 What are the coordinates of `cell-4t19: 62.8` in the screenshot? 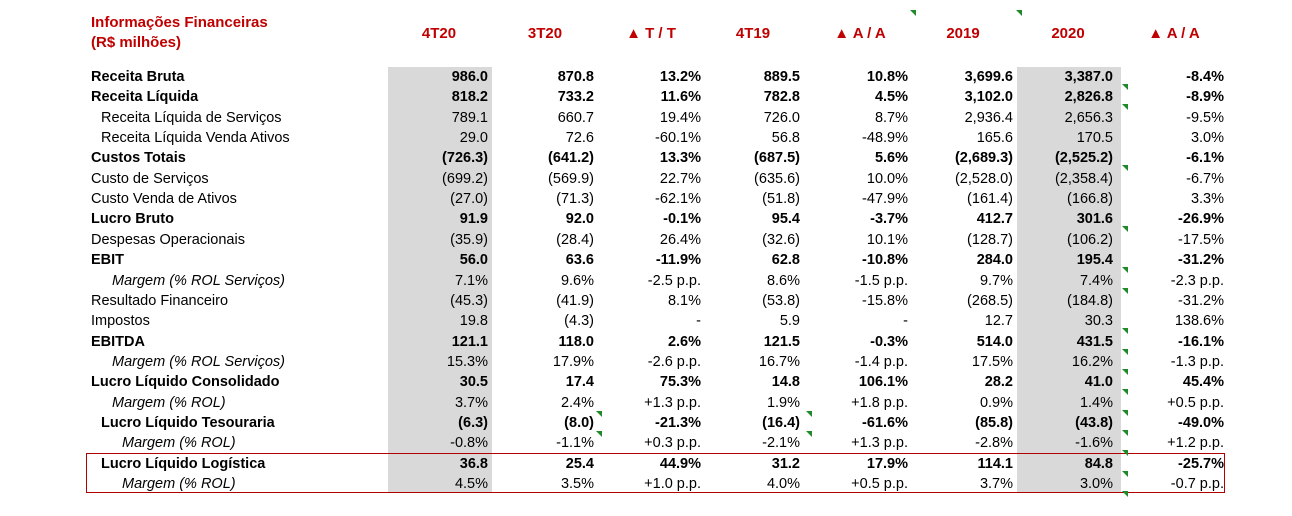 It's located at (785, 260).